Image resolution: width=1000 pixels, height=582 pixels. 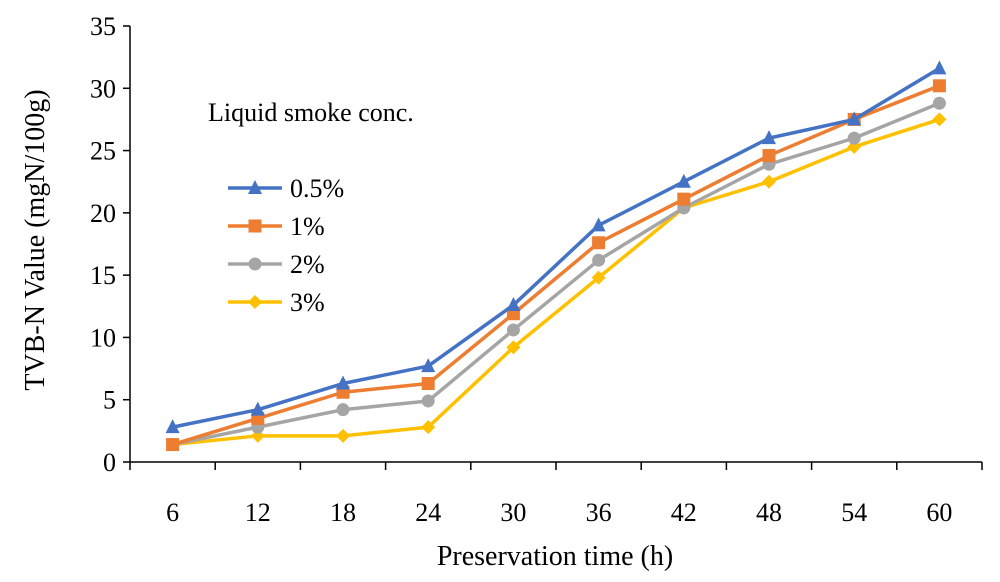 I want to click on legend-item: 2%, so click(x=276, y=264).